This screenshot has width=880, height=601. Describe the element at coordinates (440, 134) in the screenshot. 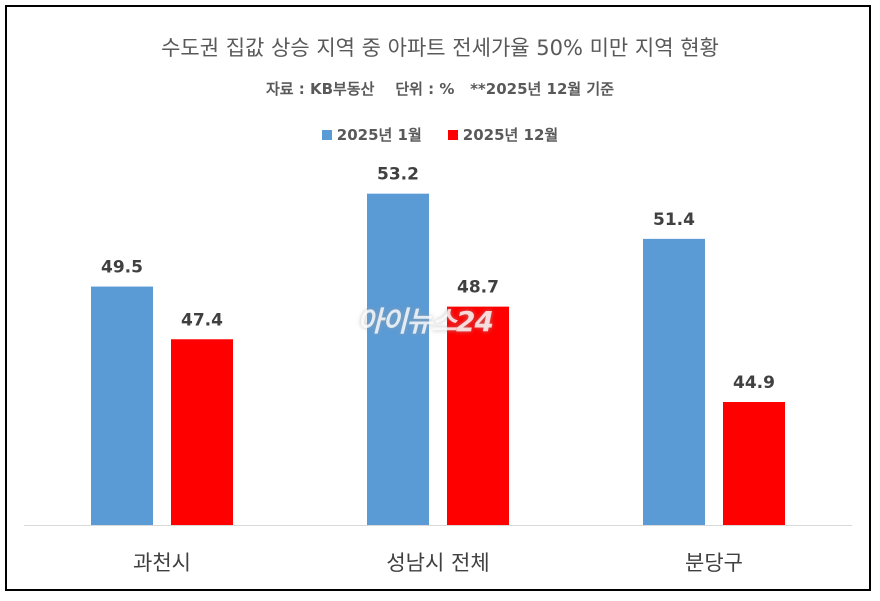

I see `legend: 2025년 1월 2025년 12월` at that location.